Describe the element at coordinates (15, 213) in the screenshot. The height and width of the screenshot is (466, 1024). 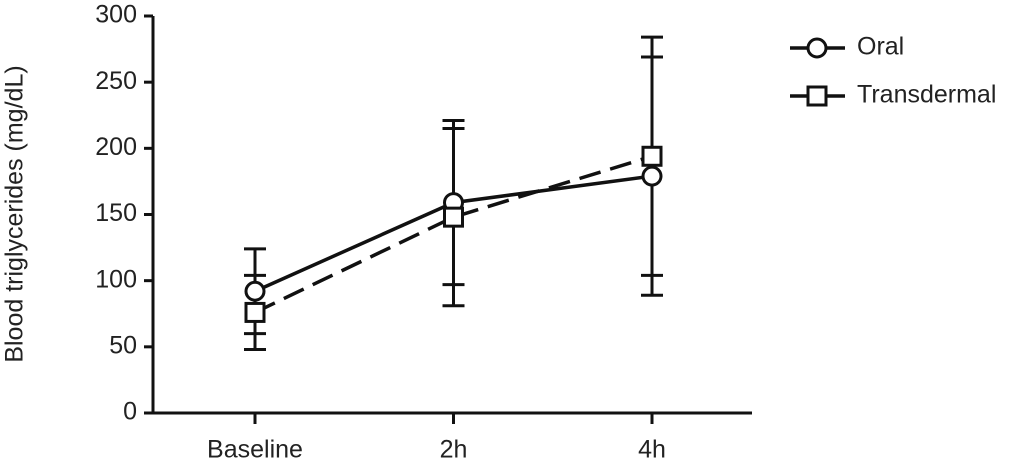
I see `y-axis-label: Blood triglycerides (mg/dL)` at that location.